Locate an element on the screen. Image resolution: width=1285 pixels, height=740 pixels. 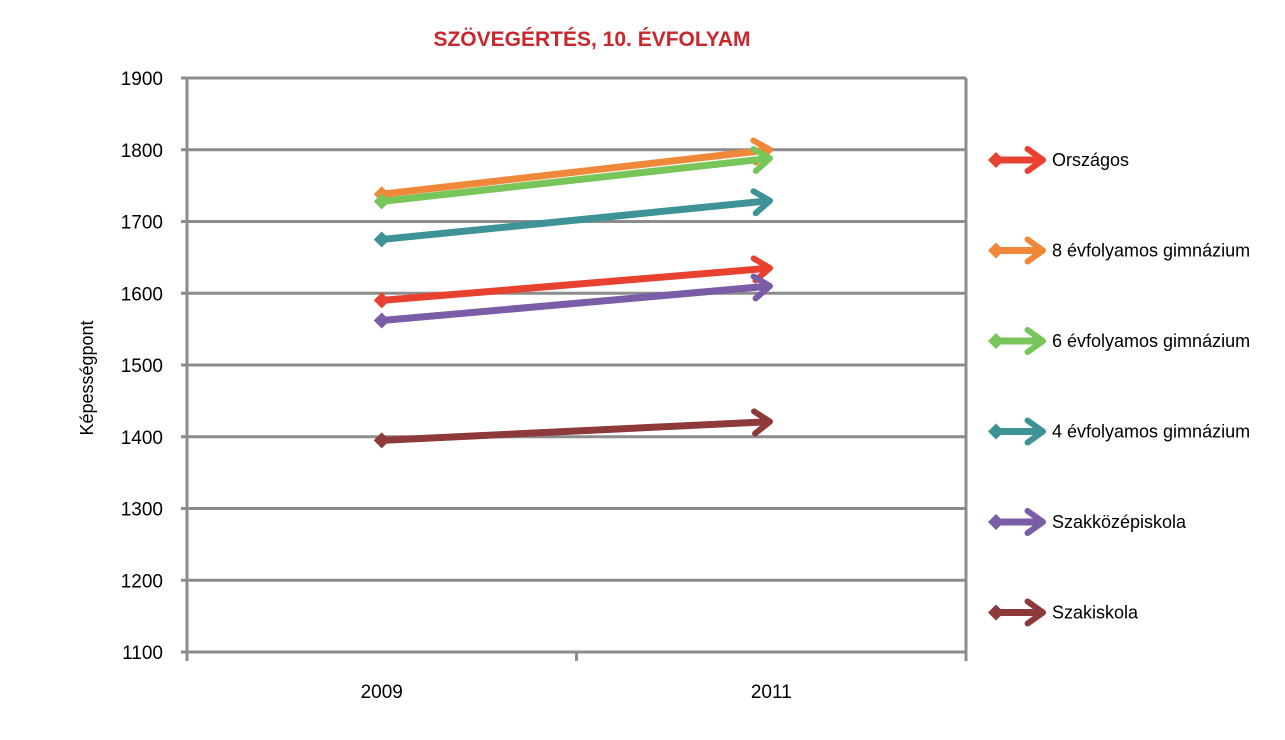
legend-item: Szakközépiskola is located at coordinates (1087, 522).